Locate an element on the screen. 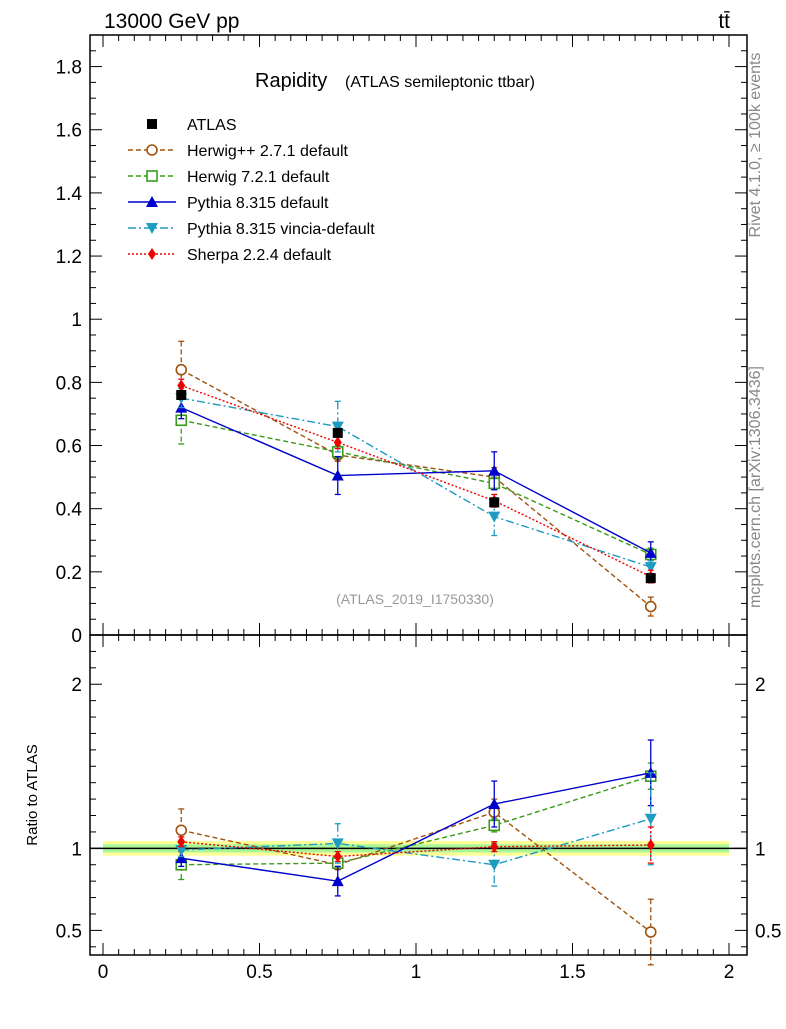 The height and width of the screenshot is (1029, 786). ratio-line-pythia-8-315-vincia-default is located at coordinates (416, 842).